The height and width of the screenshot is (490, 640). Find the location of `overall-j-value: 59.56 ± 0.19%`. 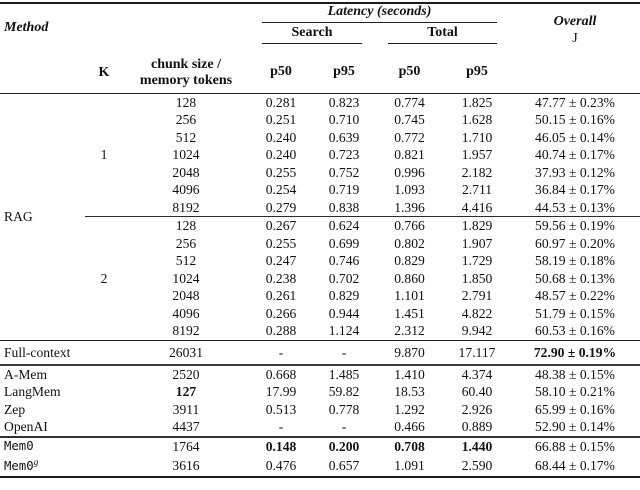

overall-j-value: 59.56 ± 0.19% is located at coordinates (575, 225).